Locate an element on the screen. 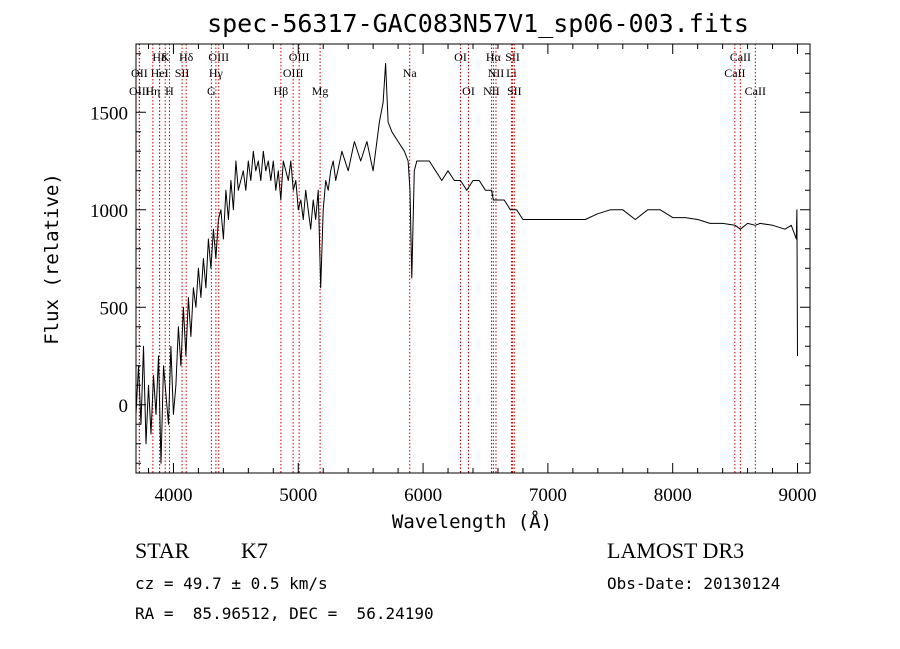 The width and height of the screenshot is (900, 649). line-label-14: Na is located at coordinates (410, 73).